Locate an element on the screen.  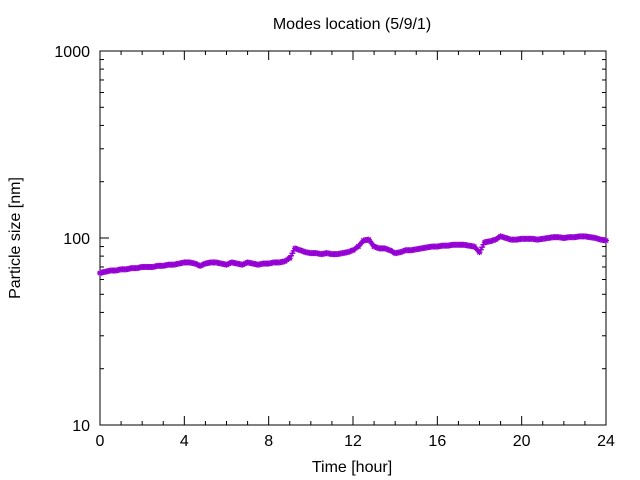
y-tick-label: 1000 is located at coordinates (72, 52).